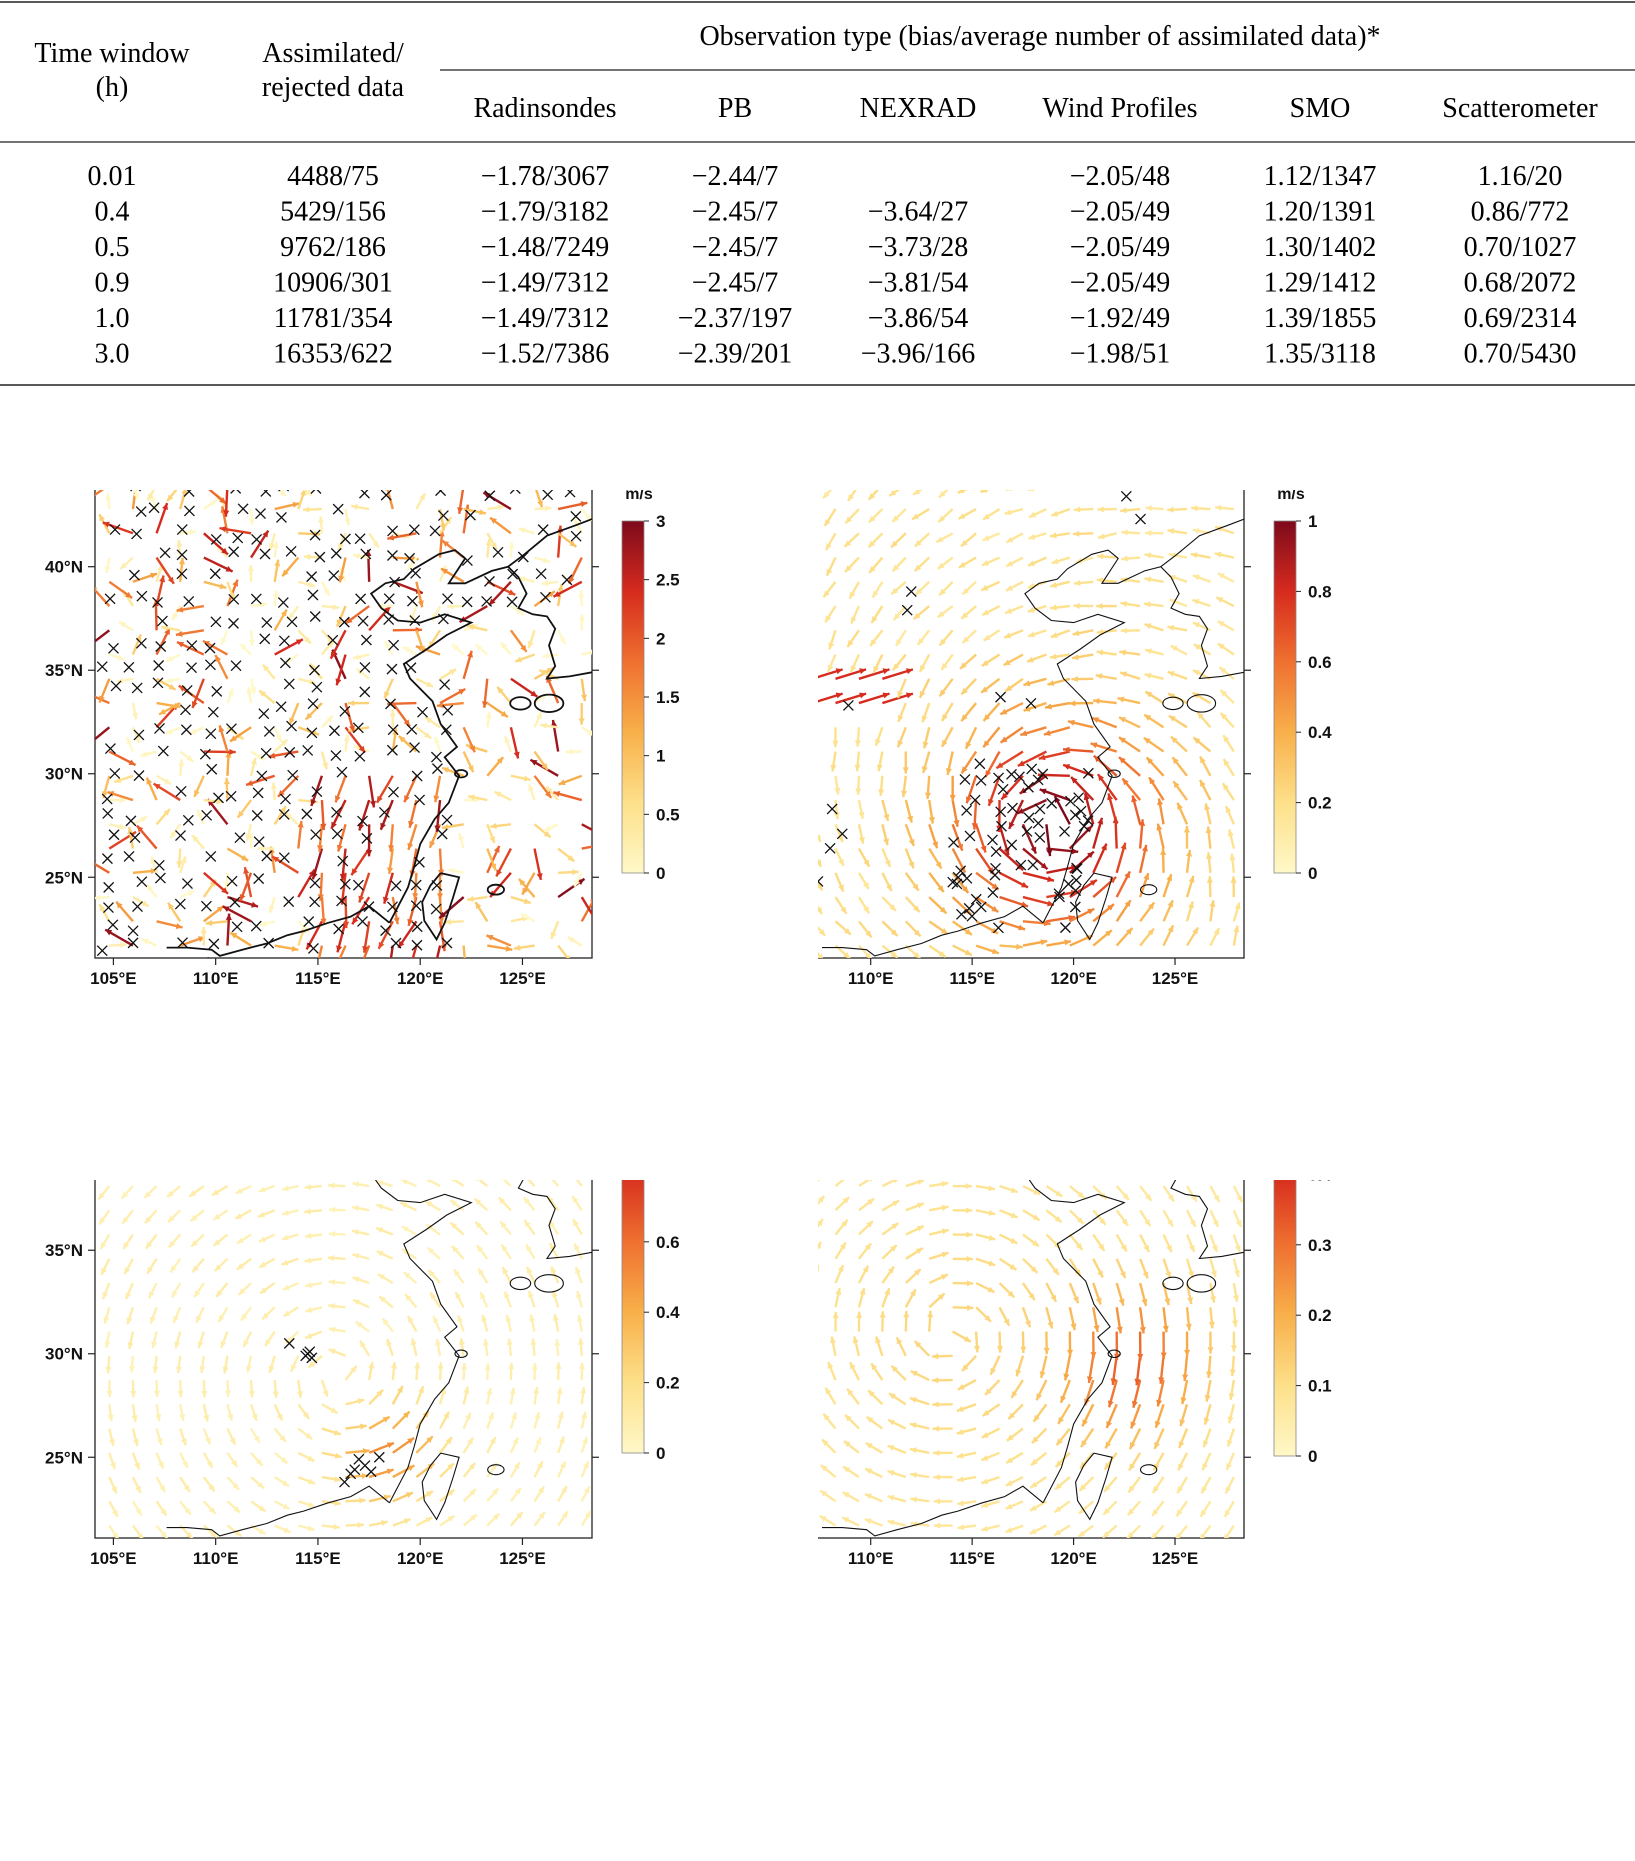  Describe the element at coordinates (1120, 318) in the screenshot. I see `table-cell: −1.92/49` at that location.